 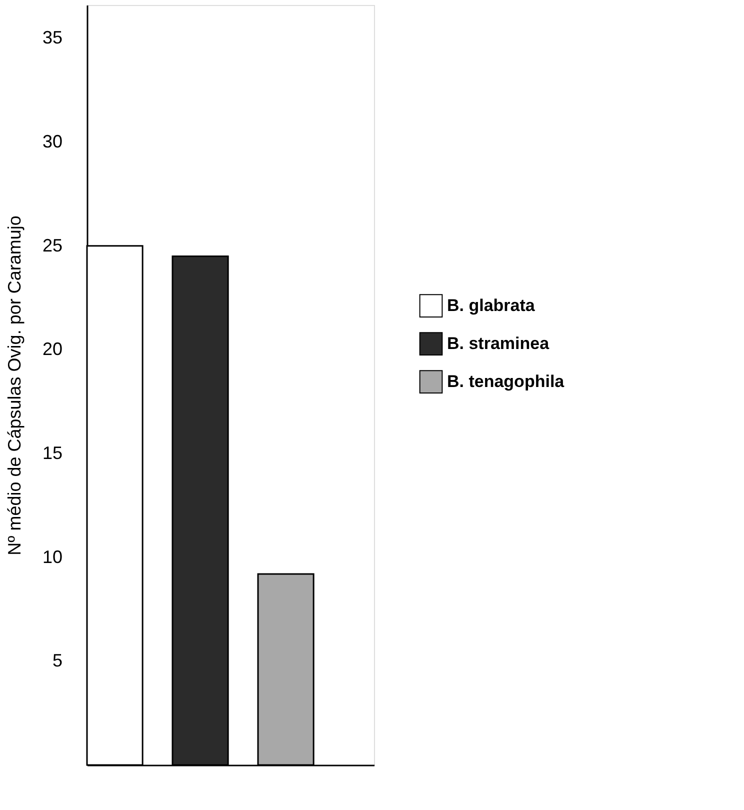 What do you see at coordinates (52, 556) in the screenshot?
I see `y-tick-label: 10` at bounding box center [52, 556].